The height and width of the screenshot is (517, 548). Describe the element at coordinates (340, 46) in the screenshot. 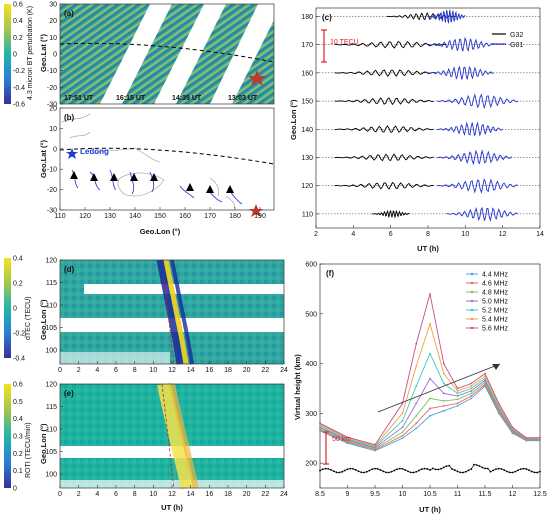

I see `scale-bar-10tecu: 10 TECU` at that location.